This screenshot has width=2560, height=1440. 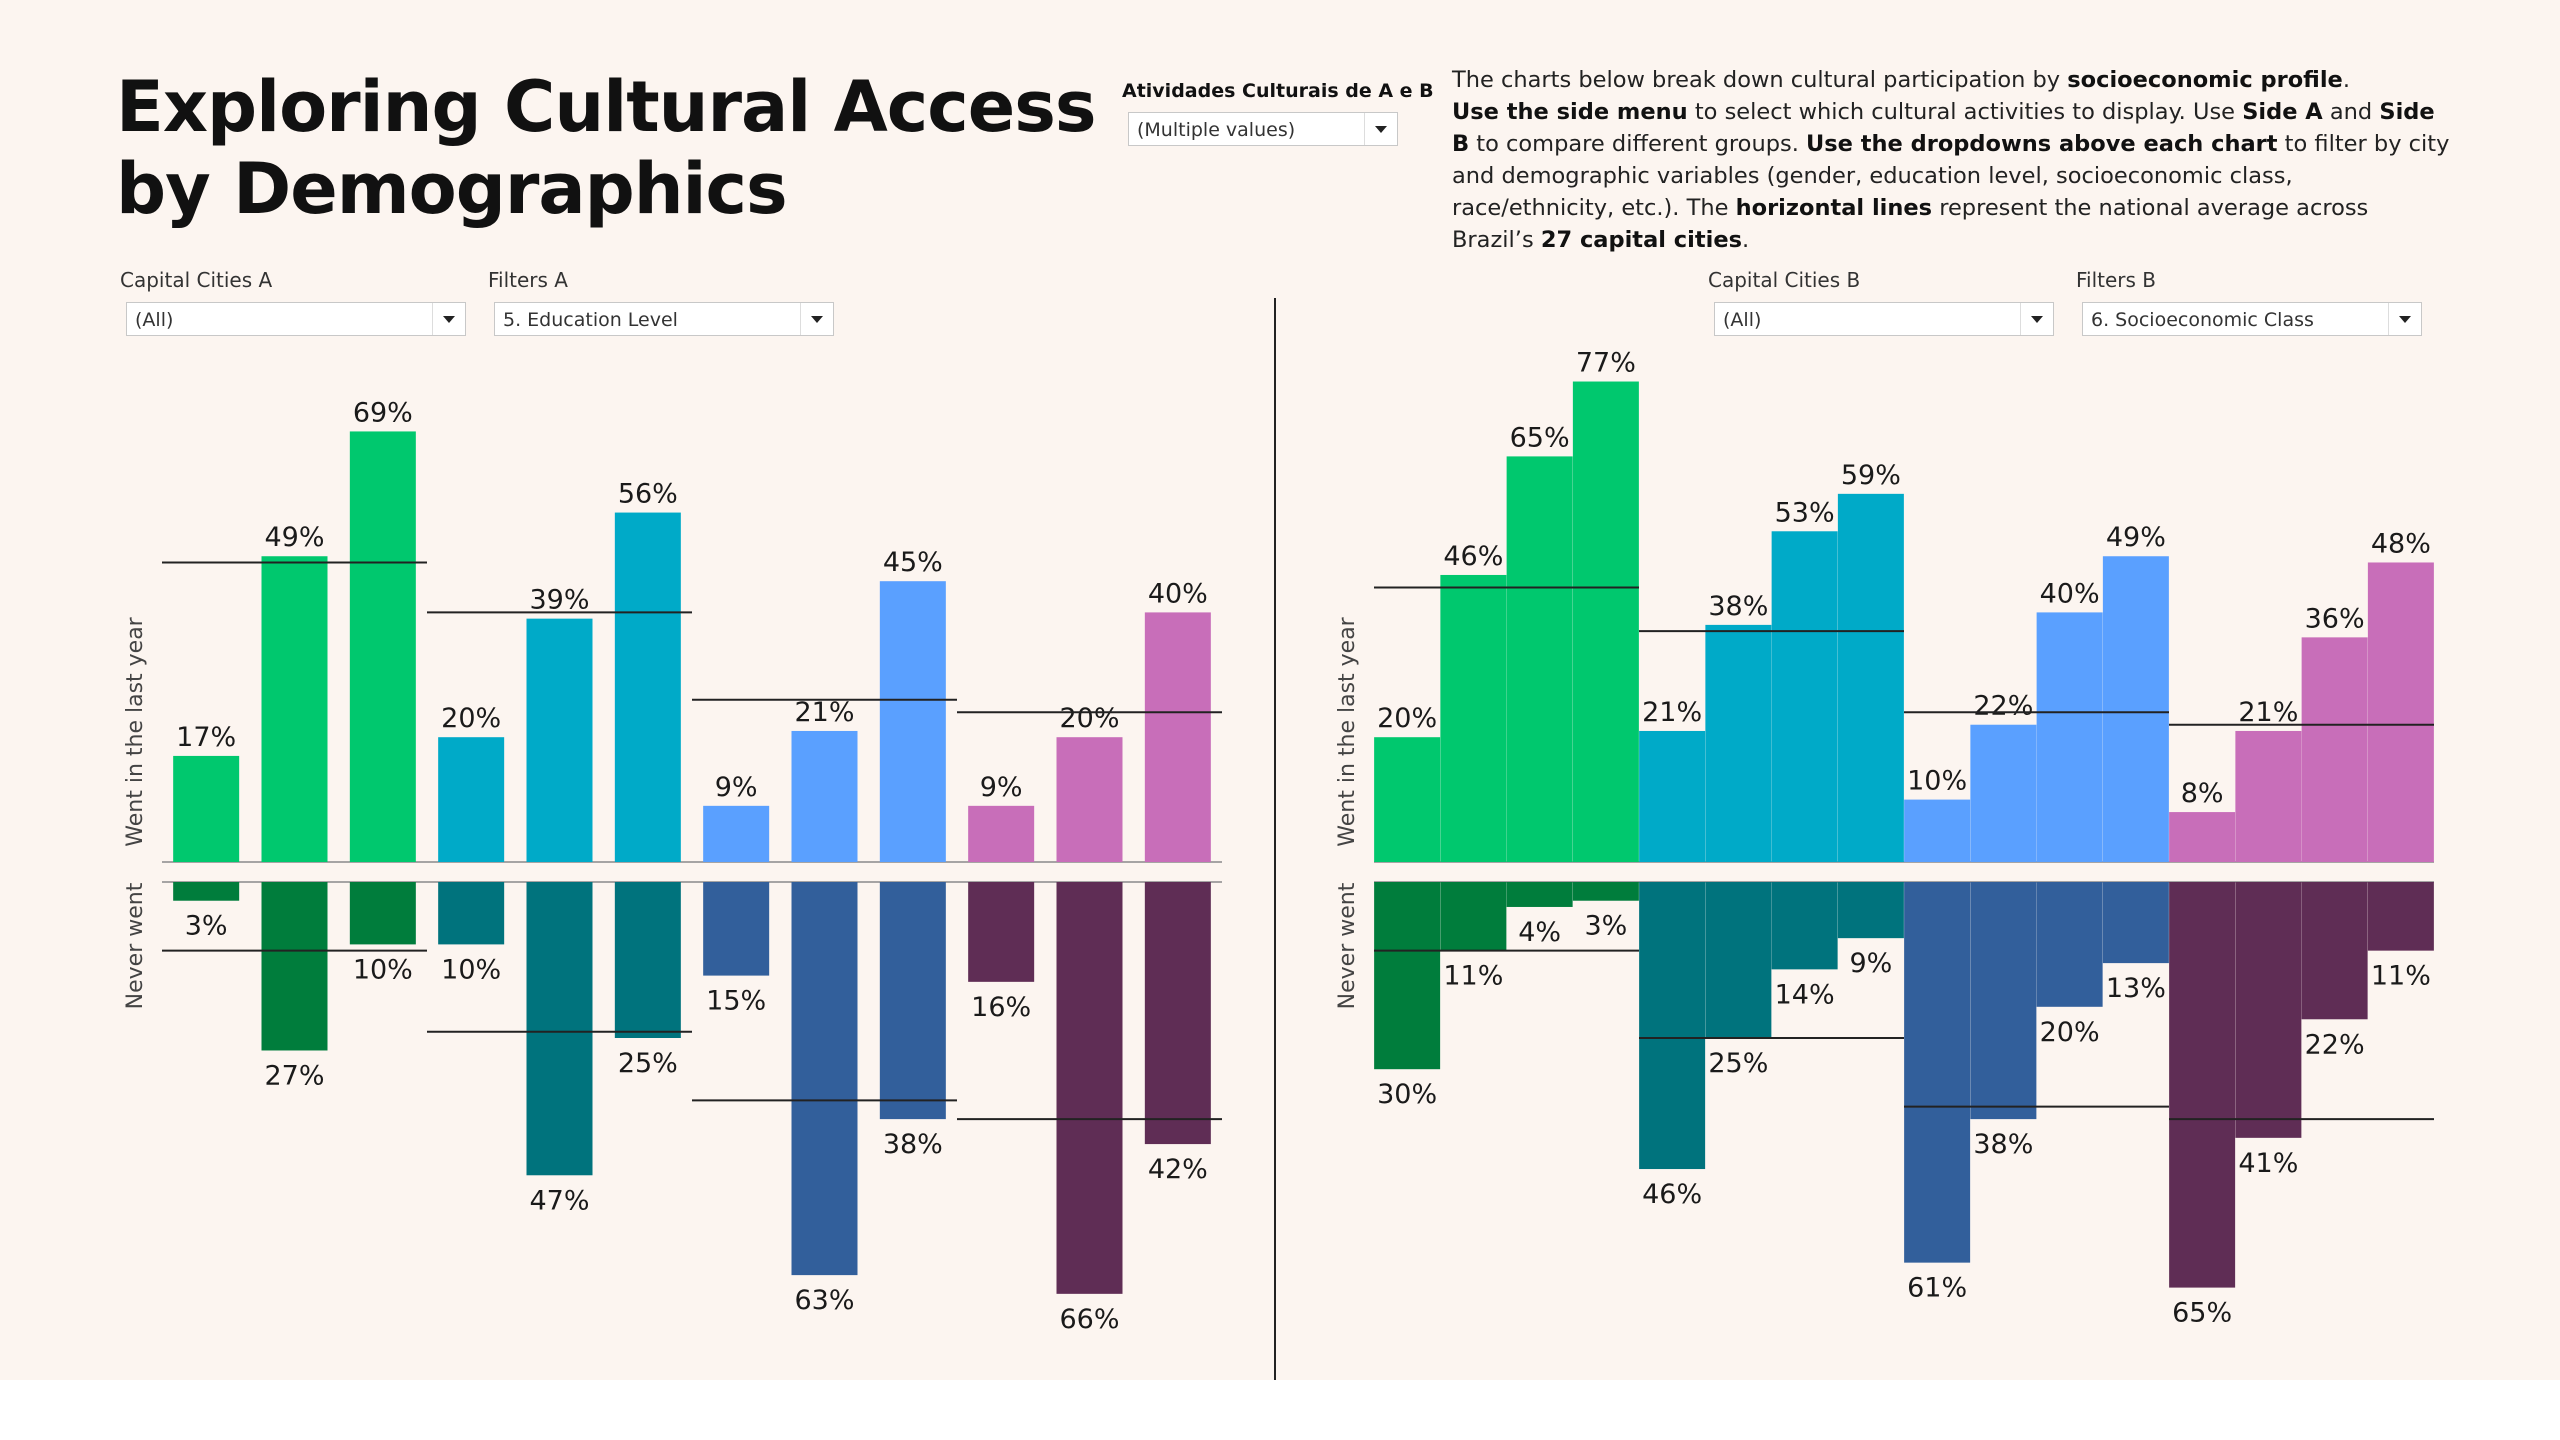 I want to click on filters-b-dropdown: 6. Socioeconomic Class, so click(x=2252, y=319).